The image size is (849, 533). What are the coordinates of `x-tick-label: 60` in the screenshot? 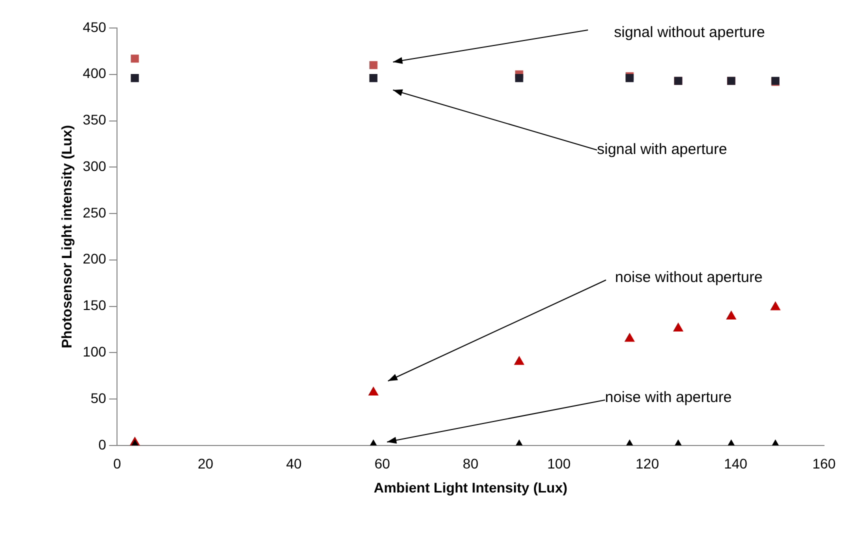 It's located at (382, 464).